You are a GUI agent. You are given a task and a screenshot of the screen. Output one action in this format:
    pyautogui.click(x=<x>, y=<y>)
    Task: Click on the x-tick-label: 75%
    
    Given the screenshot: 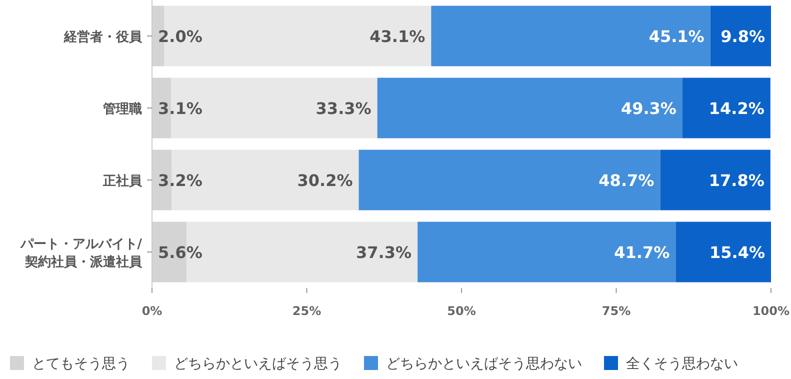 What is the action you would take?
    pyautogui.click(x=616, y=311)
    